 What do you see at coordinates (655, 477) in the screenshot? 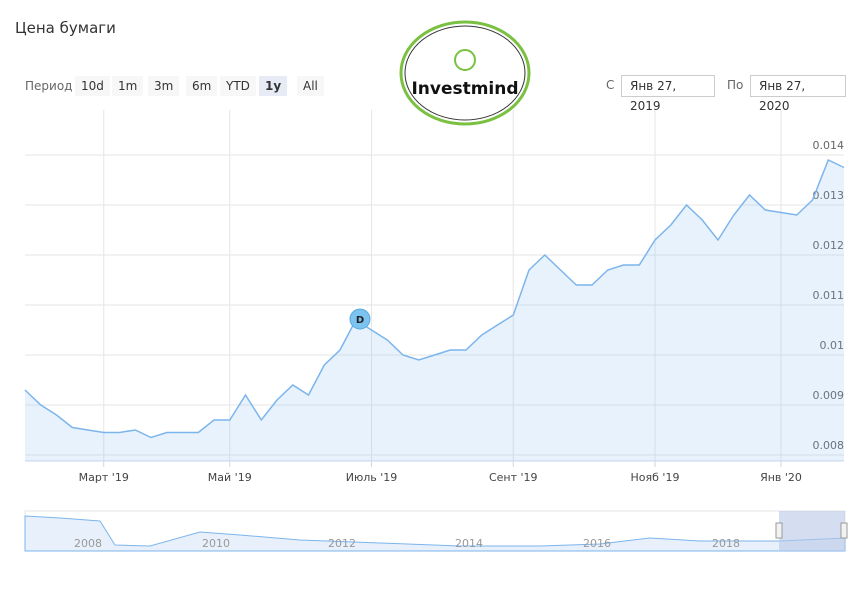
I see `x-tick-label: Нояб '19` at bounding box center [655, 477].